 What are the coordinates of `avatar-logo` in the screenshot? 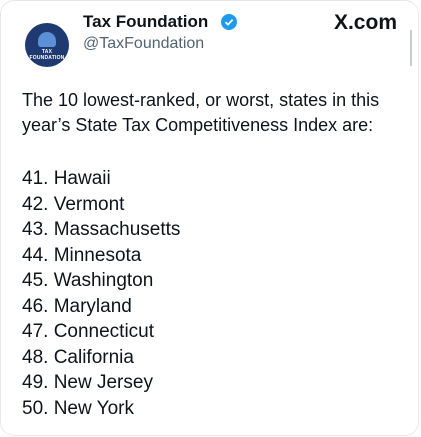 It's located at (47, 39).